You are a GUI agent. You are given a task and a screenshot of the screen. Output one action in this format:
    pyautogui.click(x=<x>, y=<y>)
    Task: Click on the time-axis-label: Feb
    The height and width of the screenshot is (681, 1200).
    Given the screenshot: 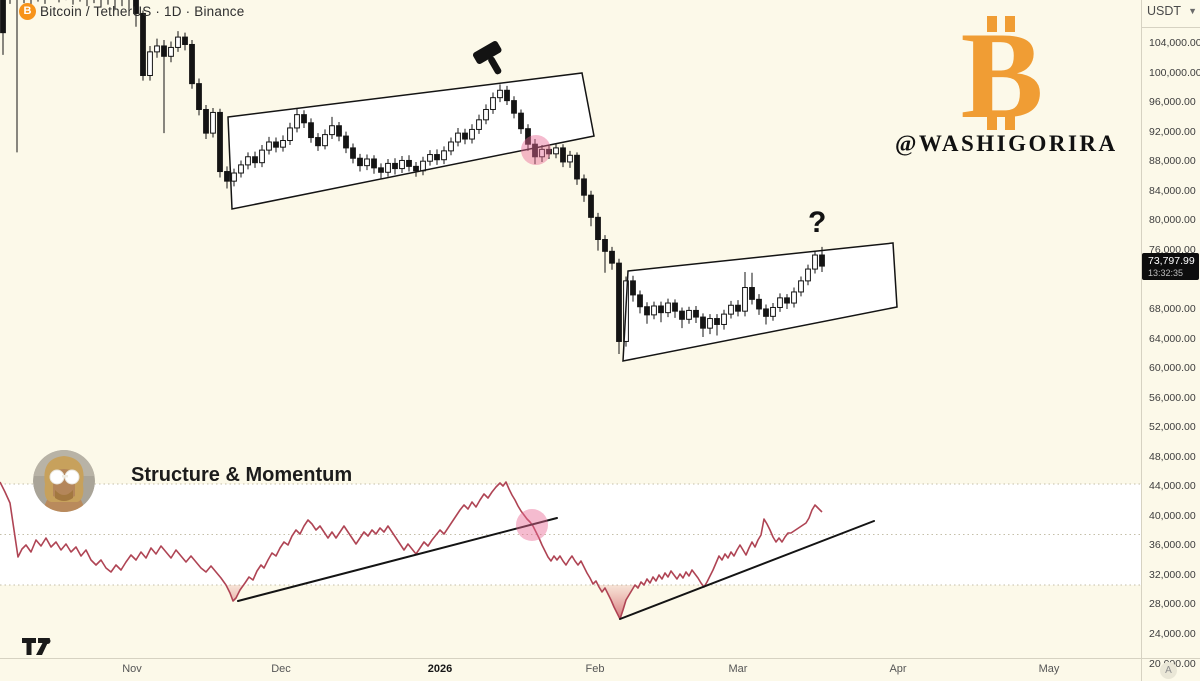 What is the action you would take?
    pyautogui.click(x=595, y=669)
    